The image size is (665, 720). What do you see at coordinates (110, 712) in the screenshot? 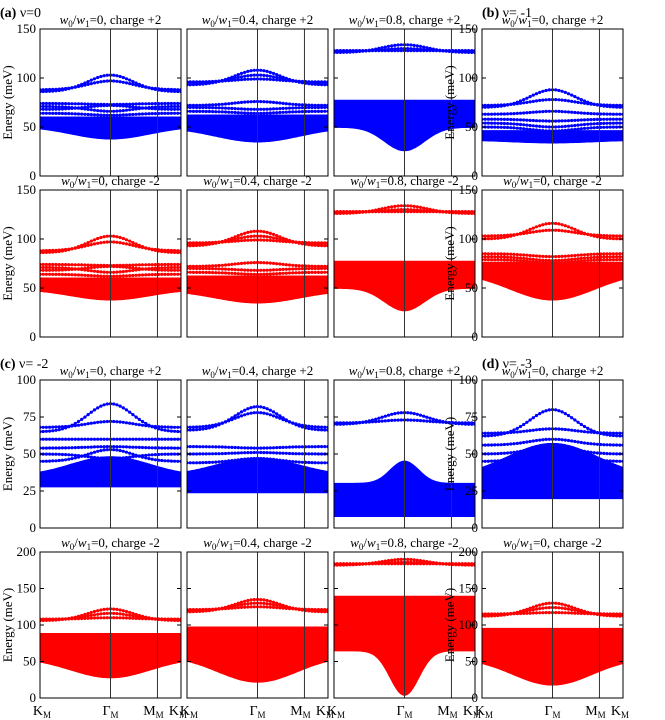
I see `x-tick-label: ΓM` at bounding box center [110, 712].